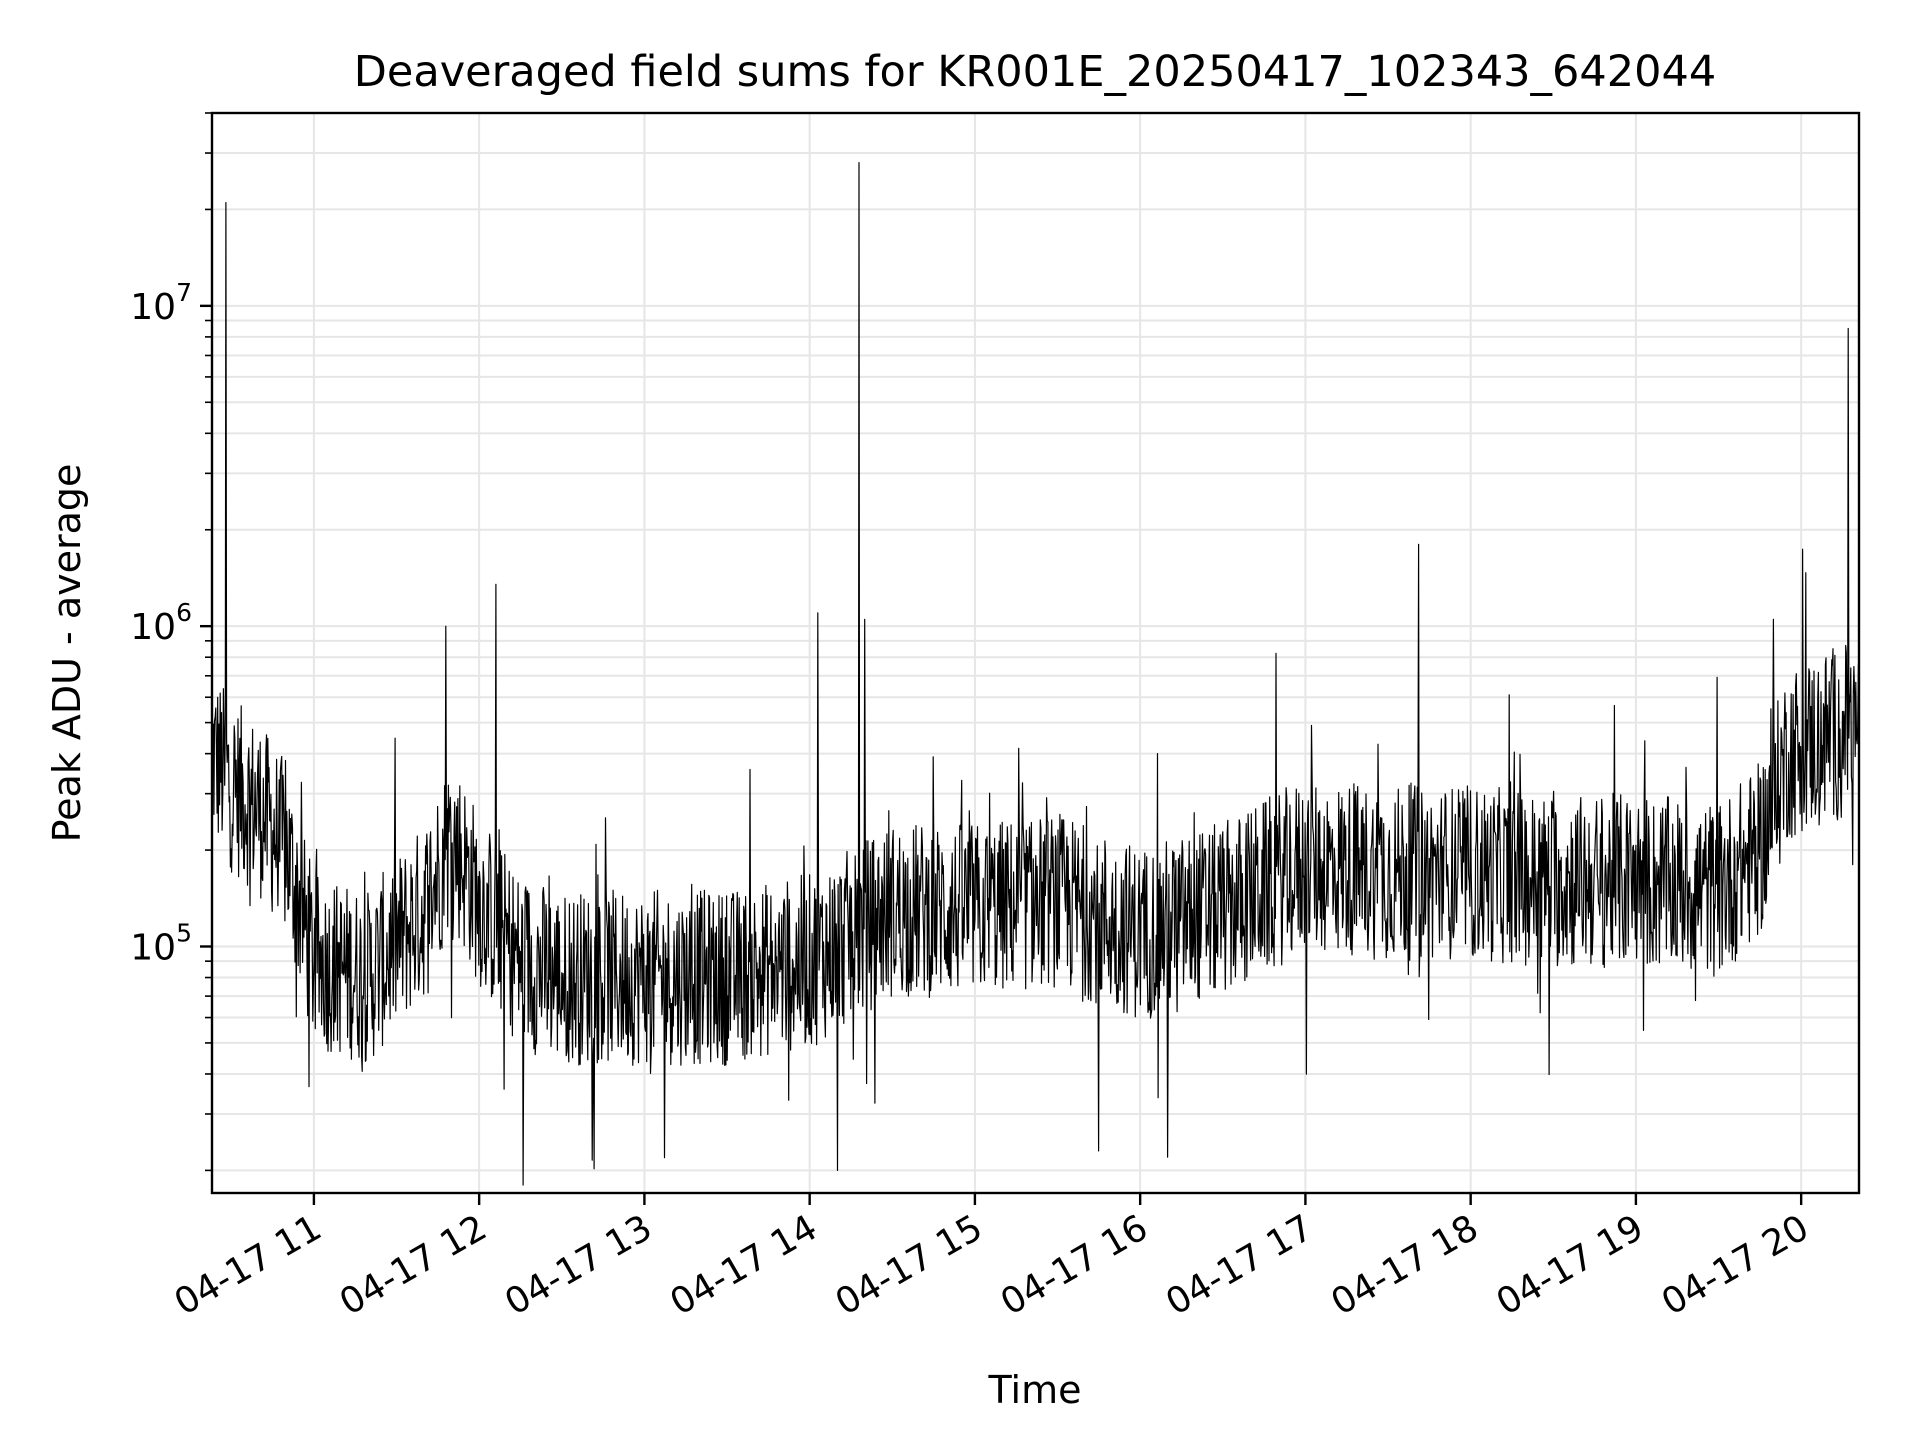  Describe the element at coordinates (184, 292) in the screenshot. I see `y-tick-label-exponent: 7` at that location.